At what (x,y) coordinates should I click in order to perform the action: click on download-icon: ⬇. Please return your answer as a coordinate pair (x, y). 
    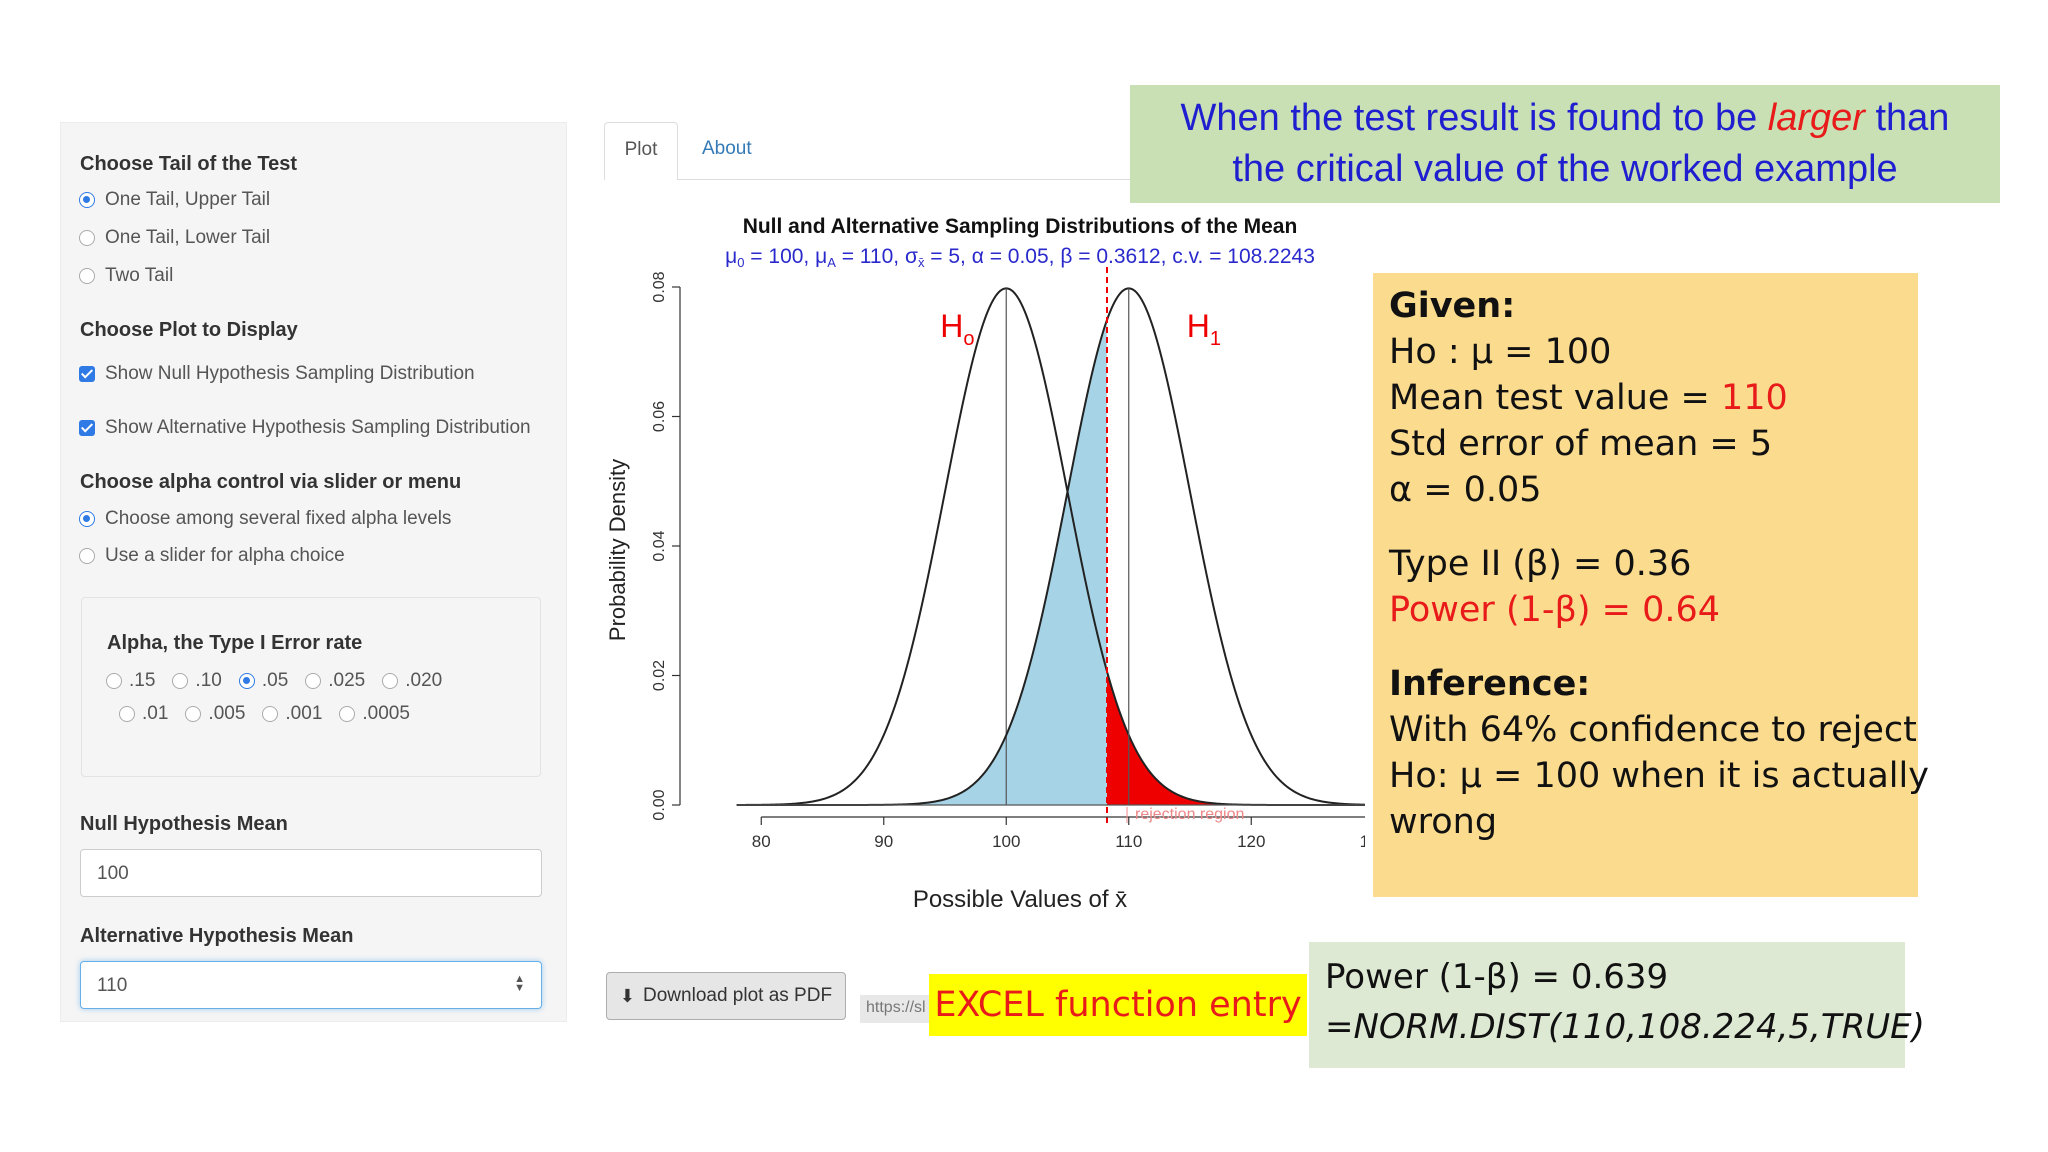
    Looking at the image, I should click on (627, 995).